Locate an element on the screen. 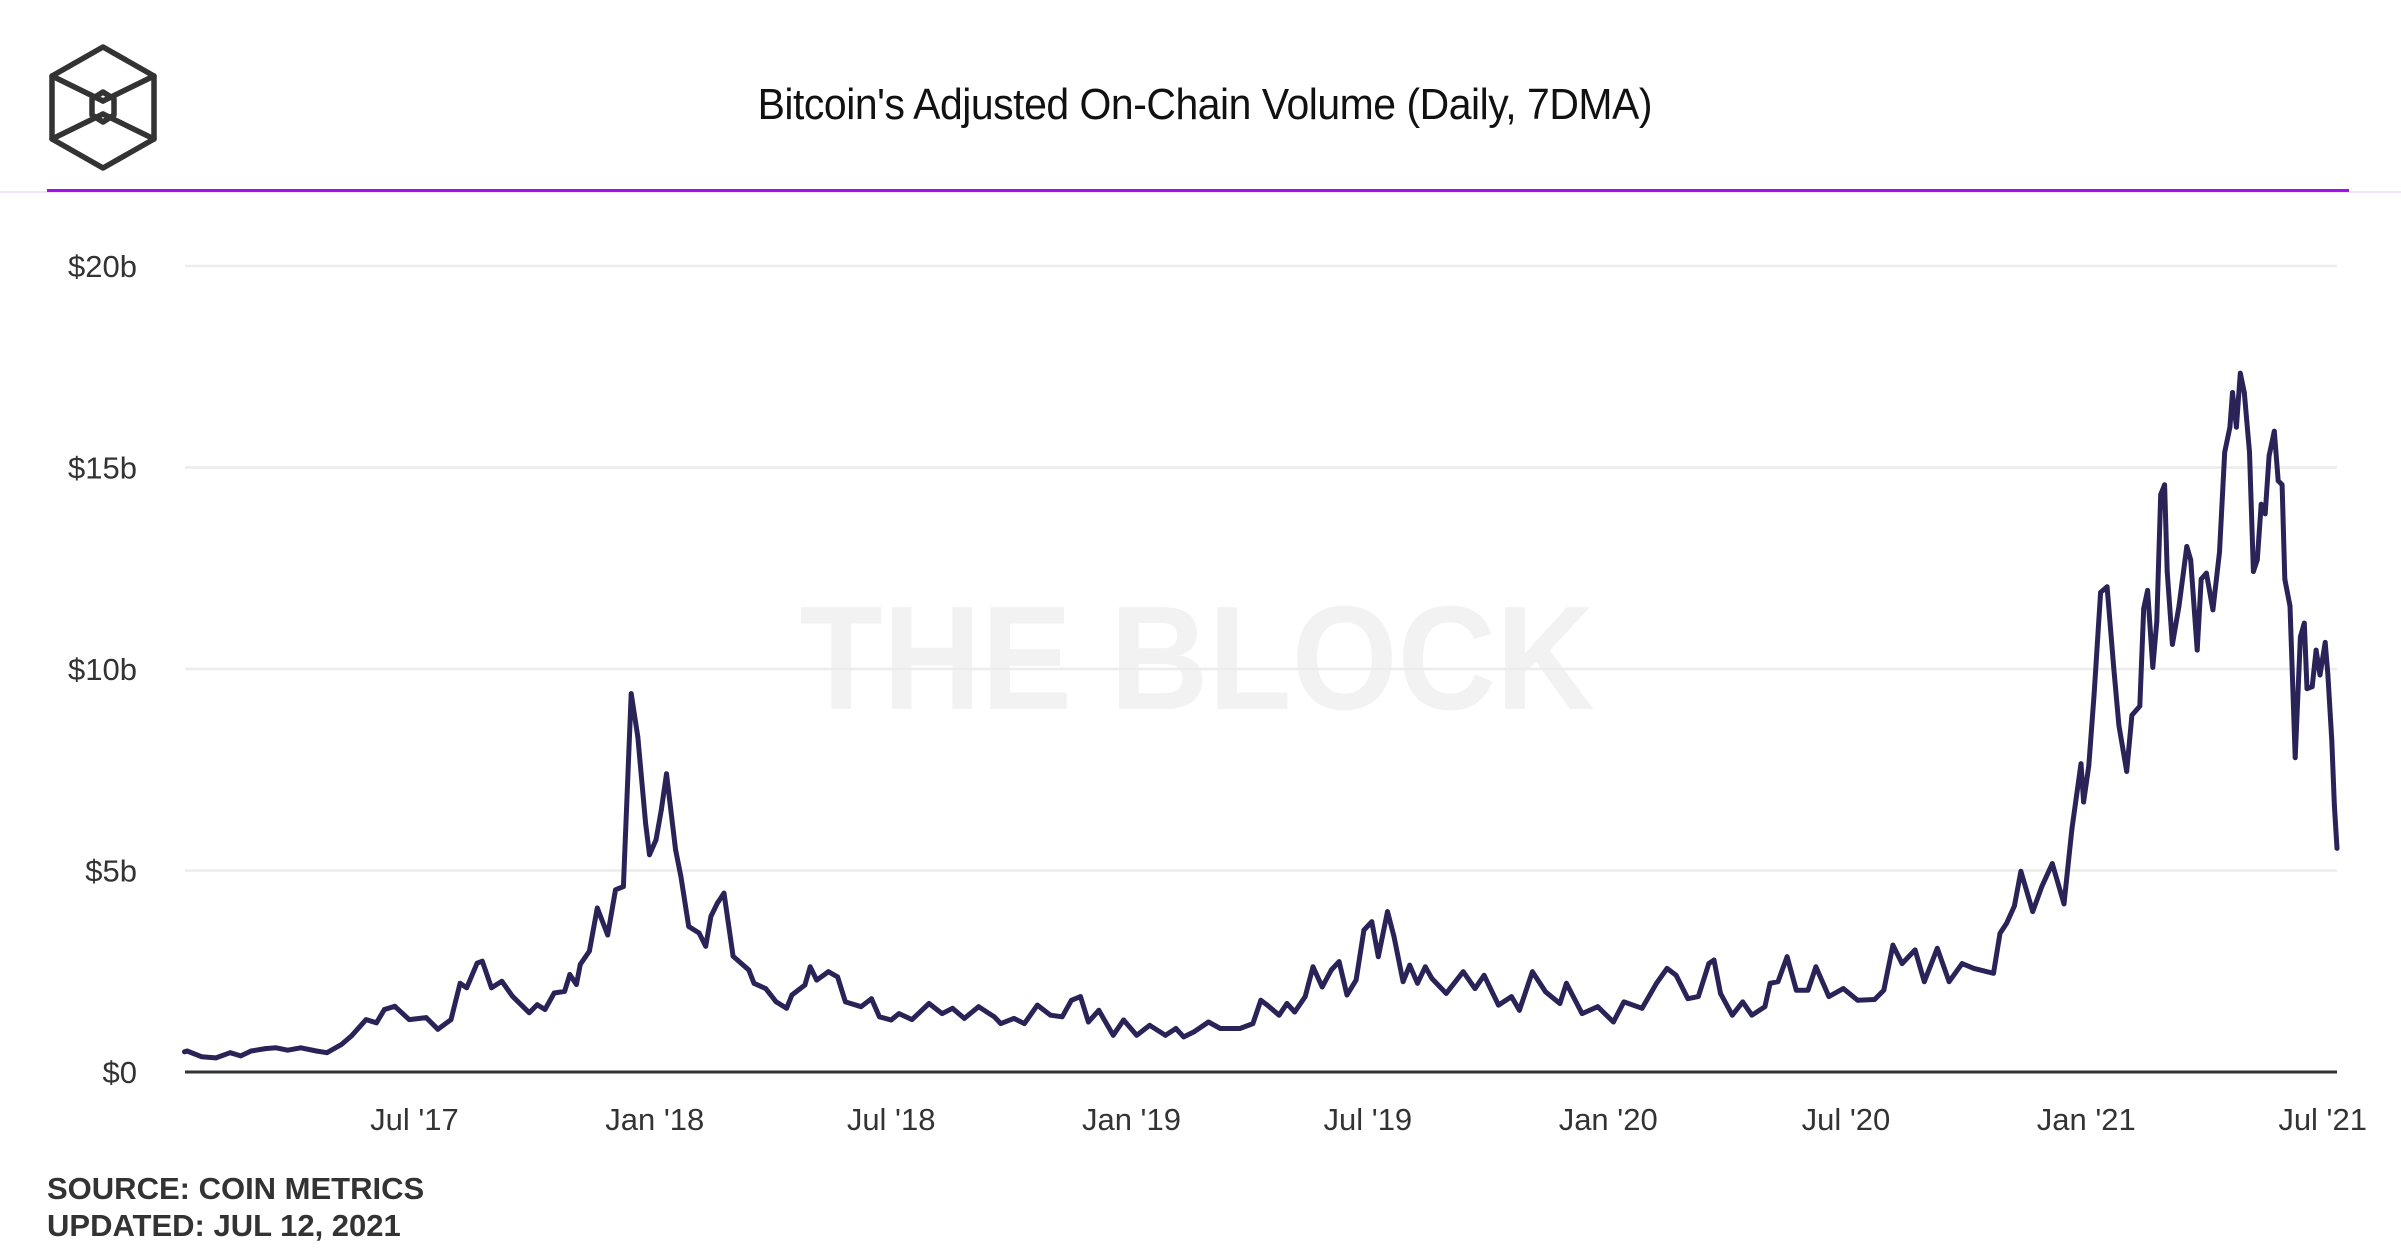 The width and height of the screenshot is (2401, 1260). y-tick-label: $20b is located at coordinates (102, 266).